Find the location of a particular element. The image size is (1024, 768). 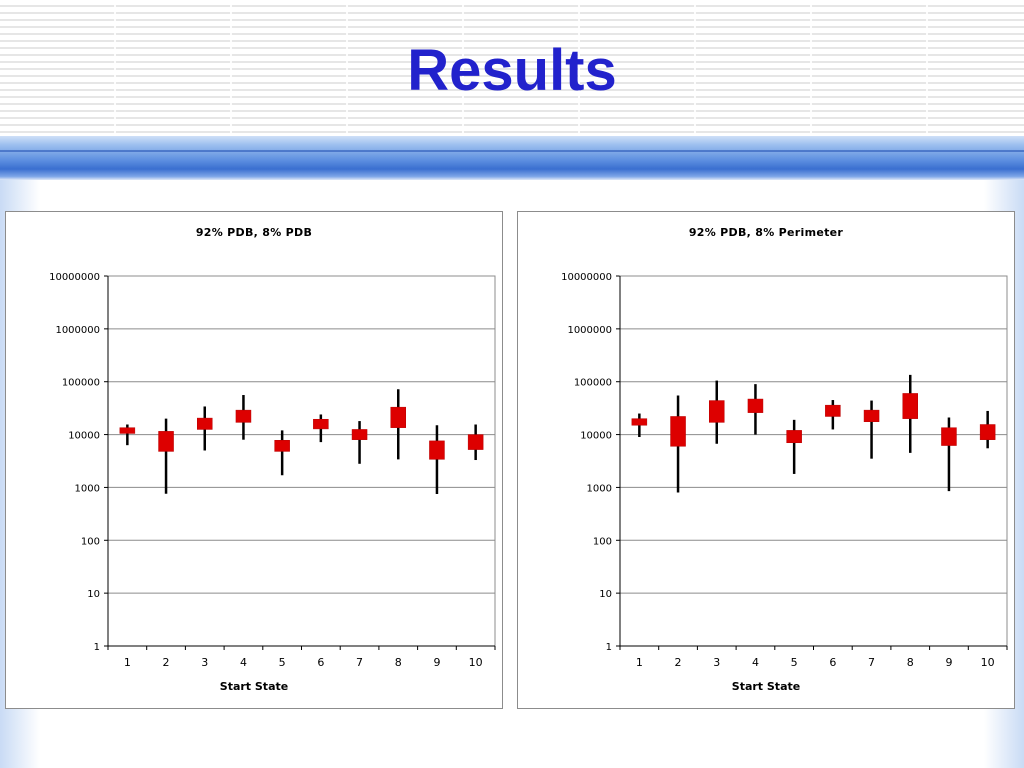

slide-title: Results is located at coordinates (512, 70).